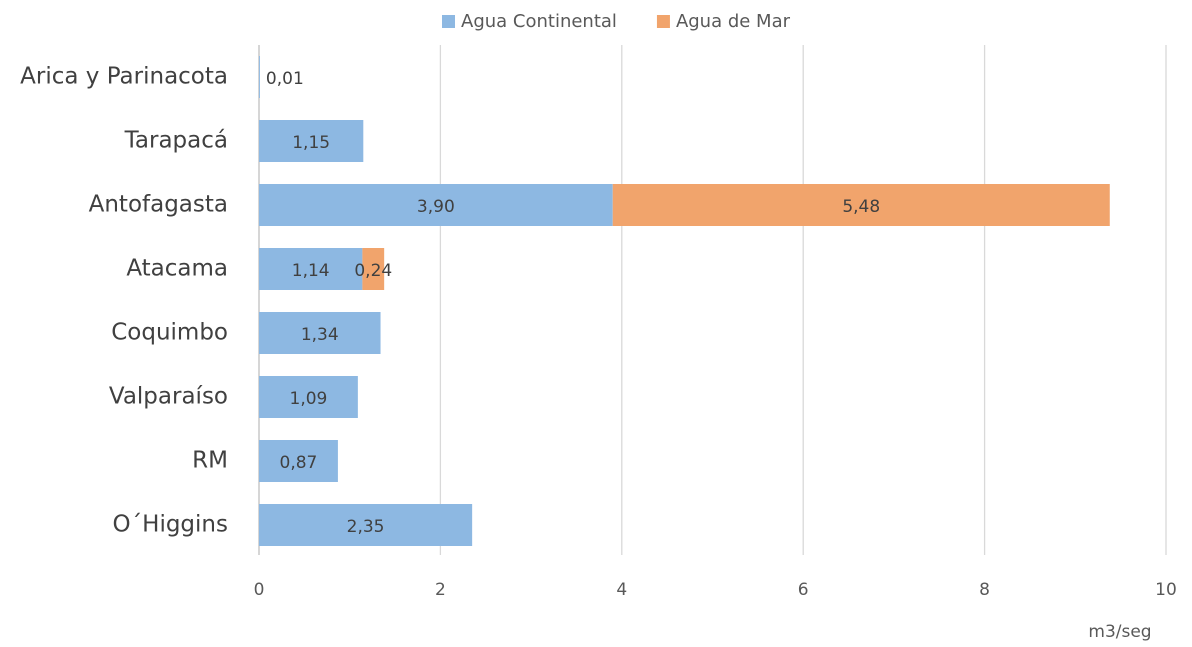 The height and width of the screenshot is (647, 1192). What do you see at coordinates (539, 21) in the screenshot?
I see `legend-label: Agua Continental` at bounding box center [539, 21].